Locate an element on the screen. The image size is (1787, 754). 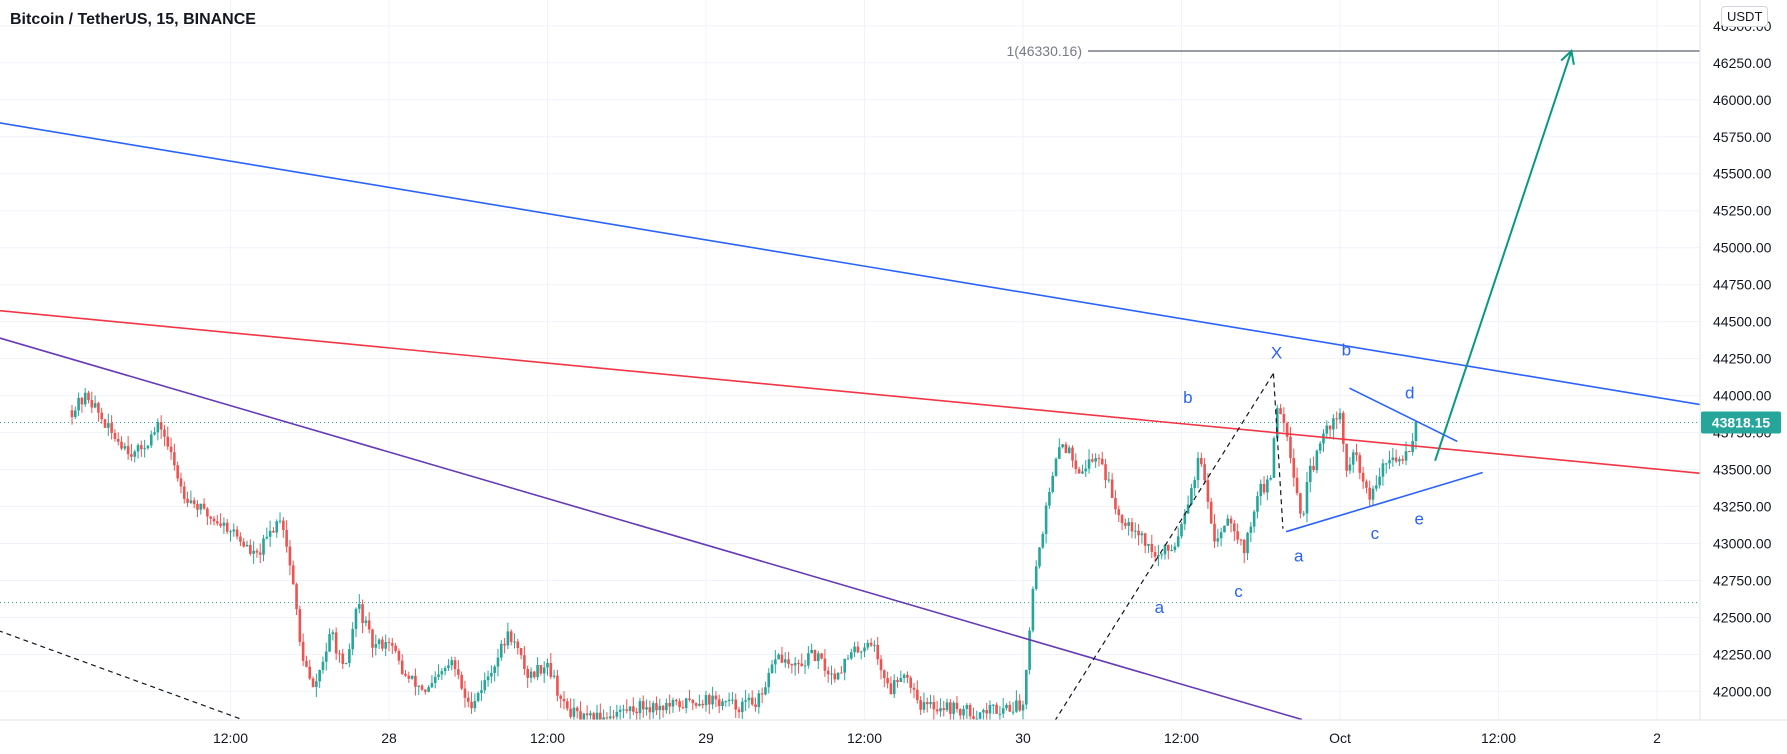
price-tick-label: 45000.00 is located at coordinates (1742, 248).